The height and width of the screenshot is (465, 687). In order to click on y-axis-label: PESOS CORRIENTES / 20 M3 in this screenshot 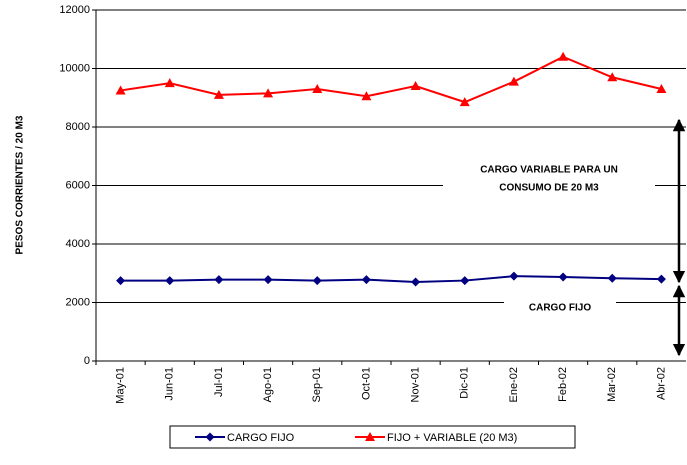, I will do `click(20, 184)`.